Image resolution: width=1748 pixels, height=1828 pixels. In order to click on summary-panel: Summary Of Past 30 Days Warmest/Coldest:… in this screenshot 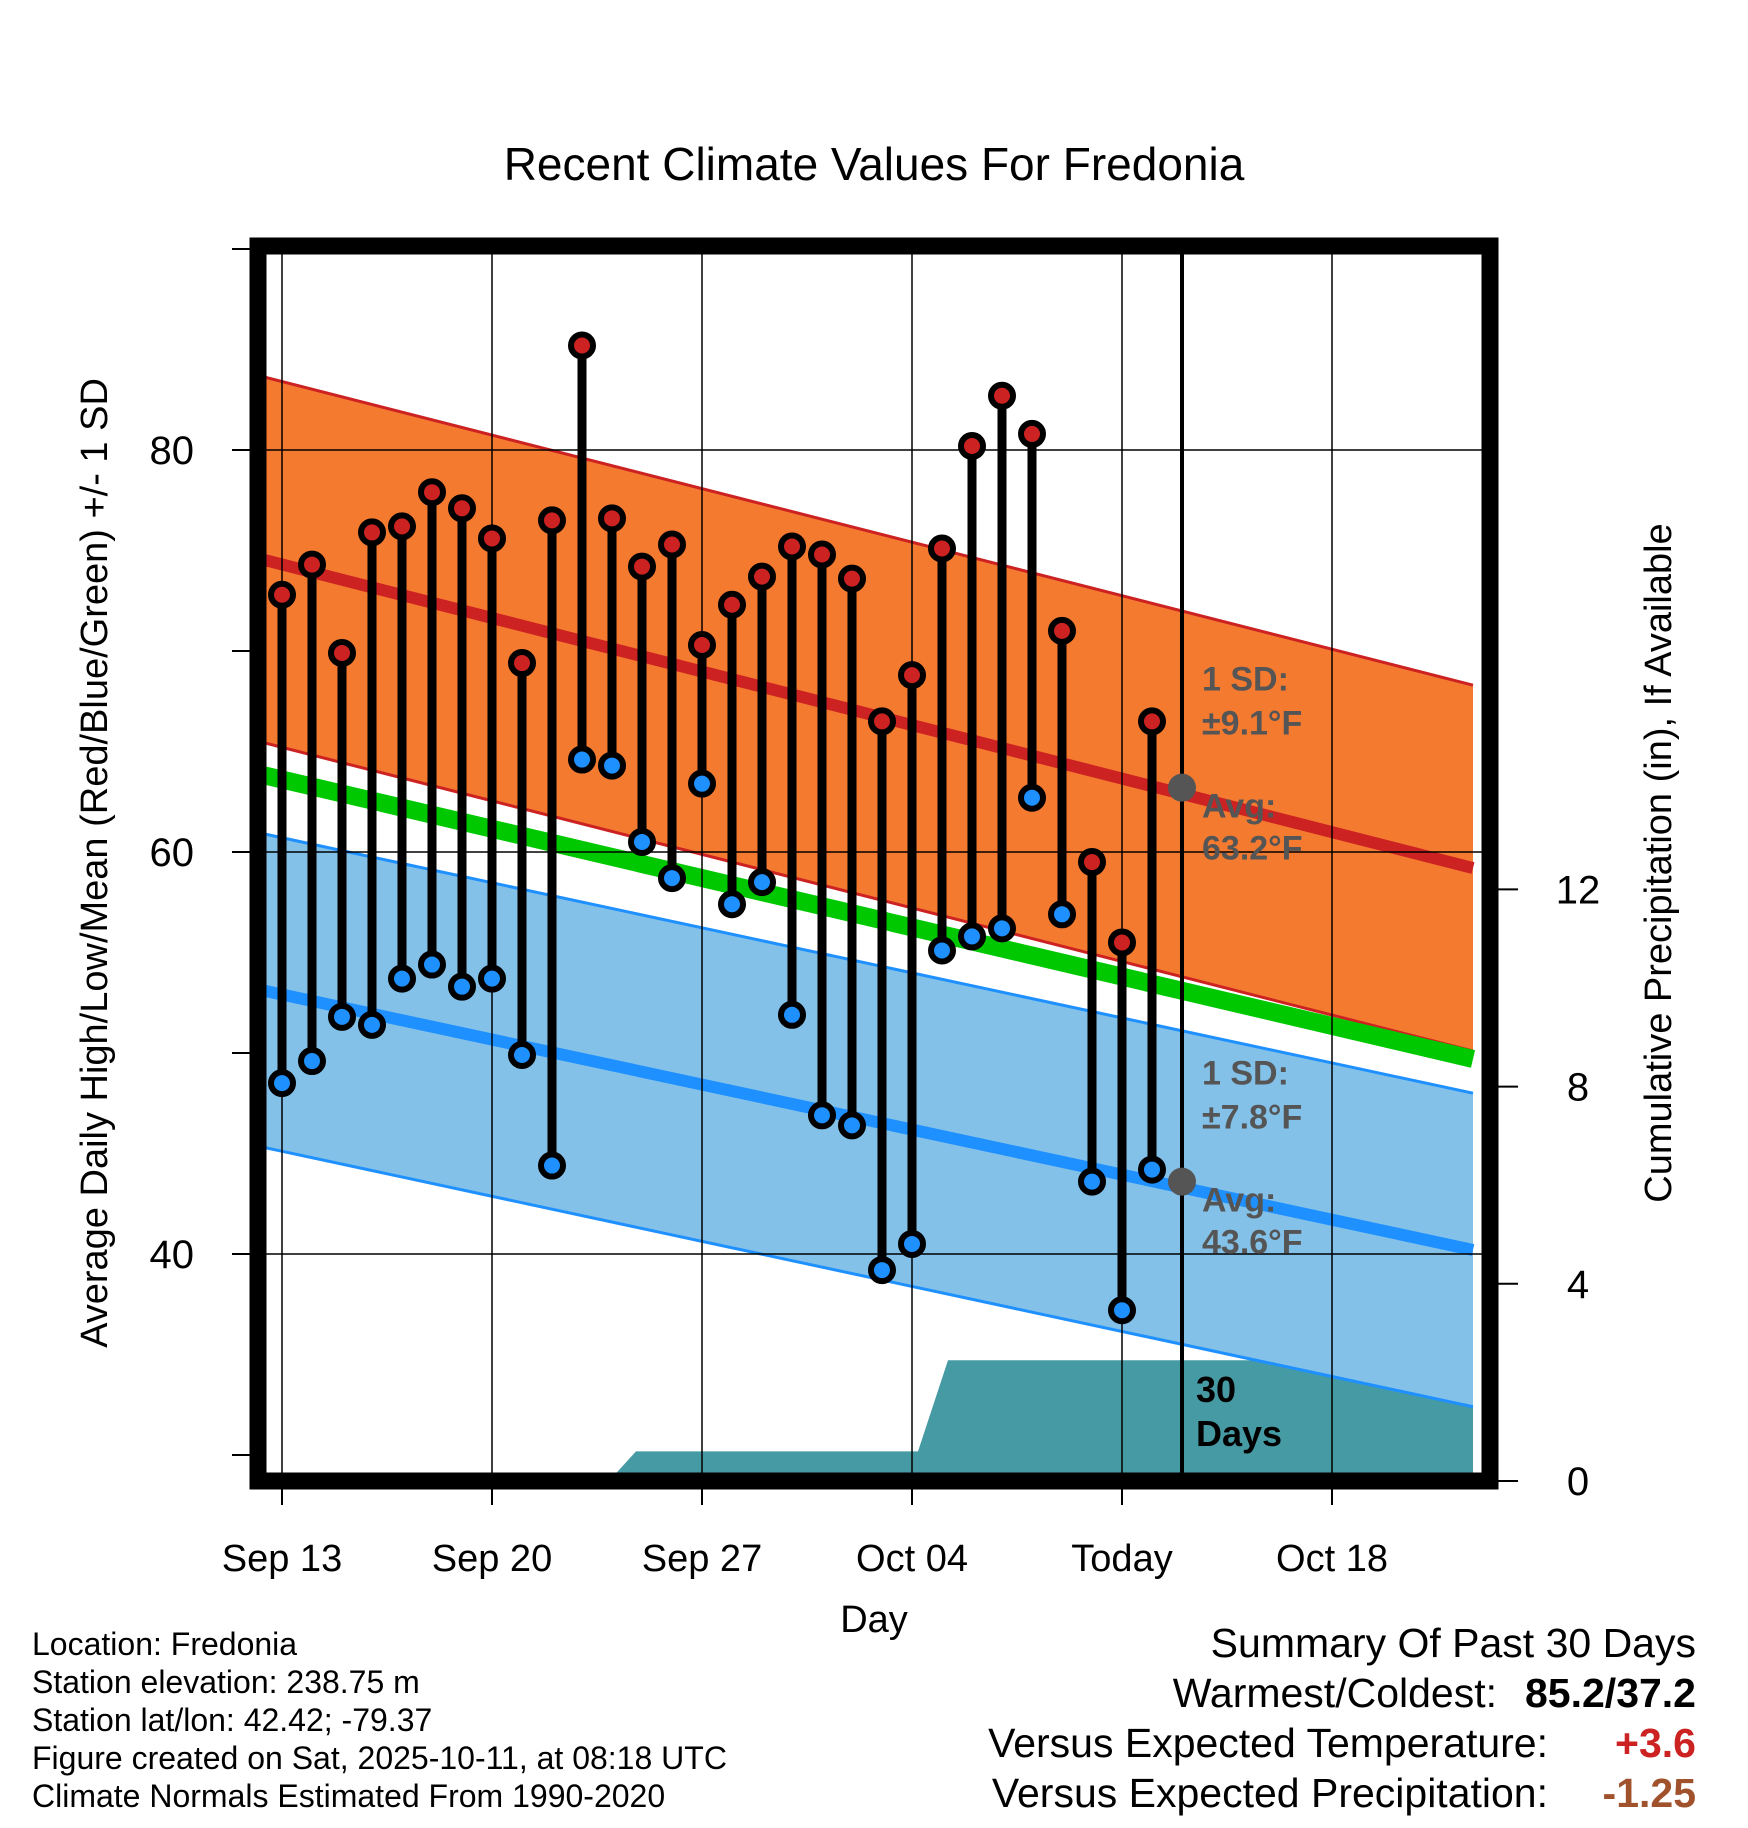, I will do `click(1342, 1718)`.